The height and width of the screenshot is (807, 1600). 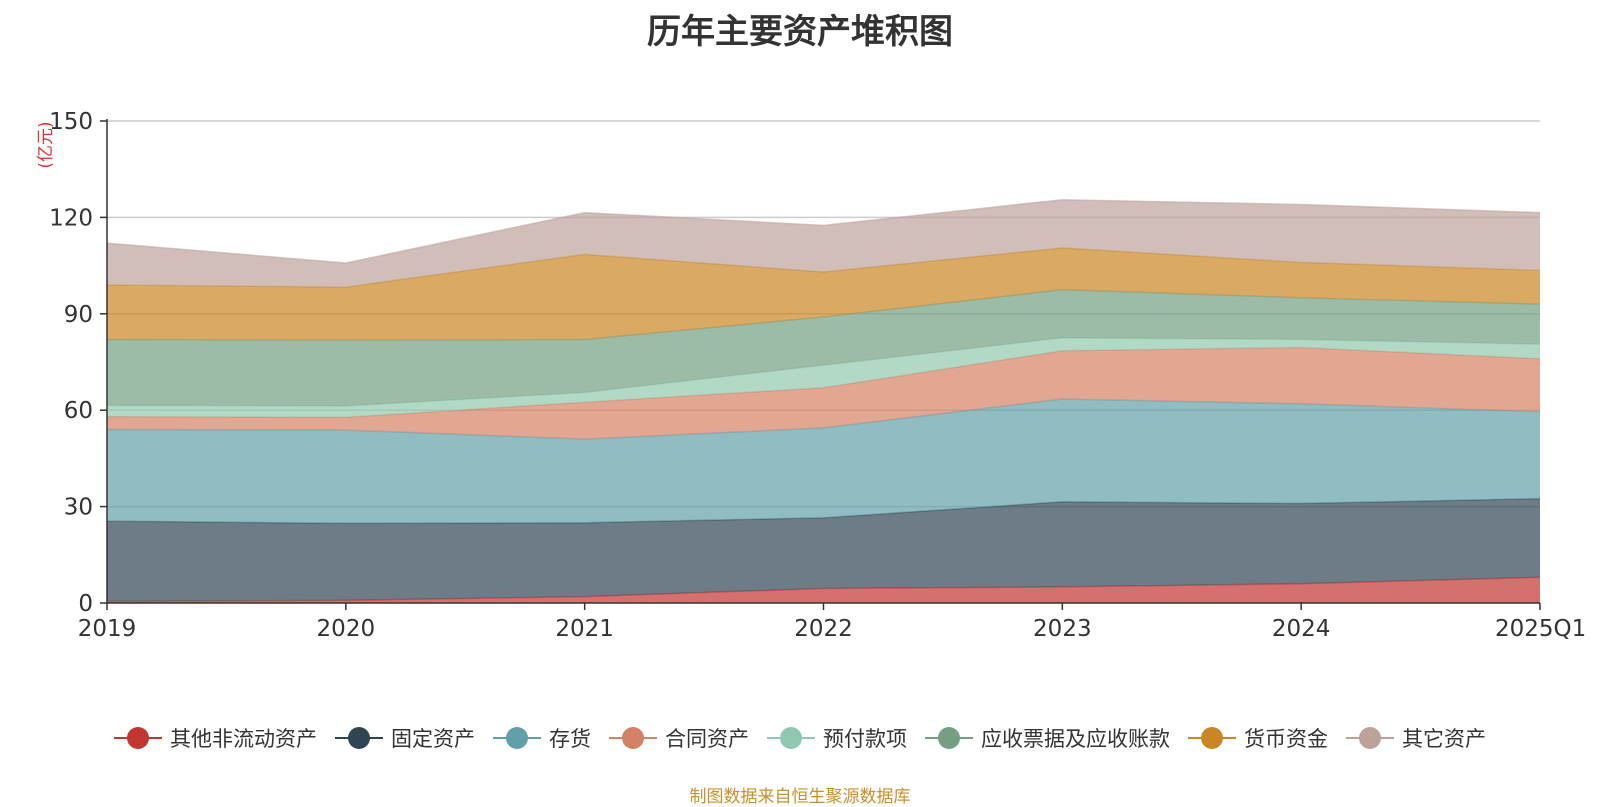 I want to click on legend-item-3: 合同资产, so click(x=679, y=738).